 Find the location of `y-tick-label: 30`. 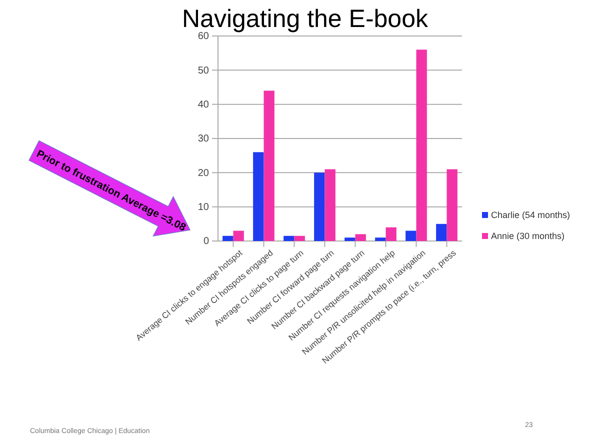

y-tick-label: 30 is located at coordinates (204, 139).